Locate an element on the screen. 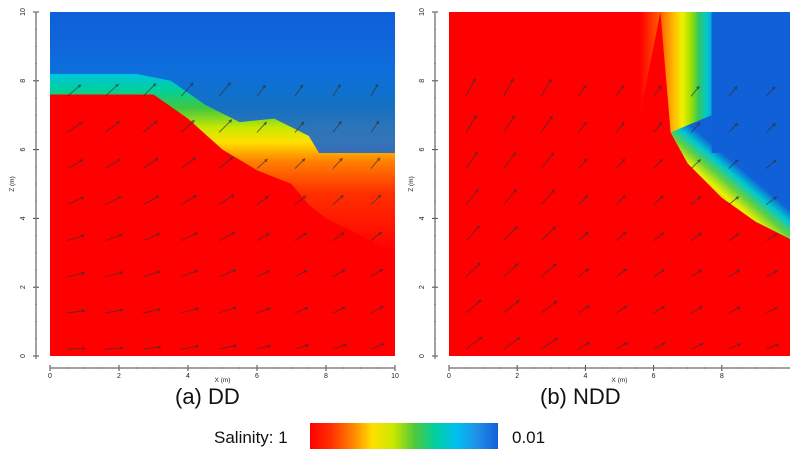 This screenshot has height=453, width=790. freshwater-region is located at coordinates (222, 83).